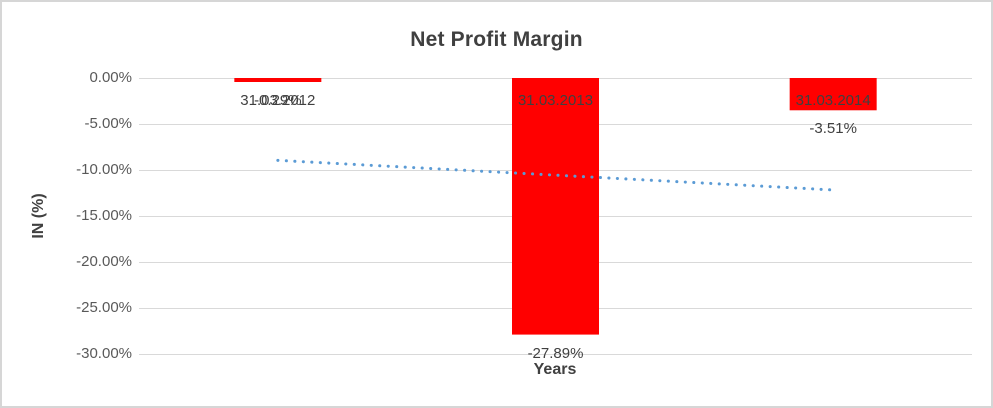 Image resolution: width=993 pixels, height=408 pixels. I want to click on bar-value-label: -27.89%, so click(555, 353).